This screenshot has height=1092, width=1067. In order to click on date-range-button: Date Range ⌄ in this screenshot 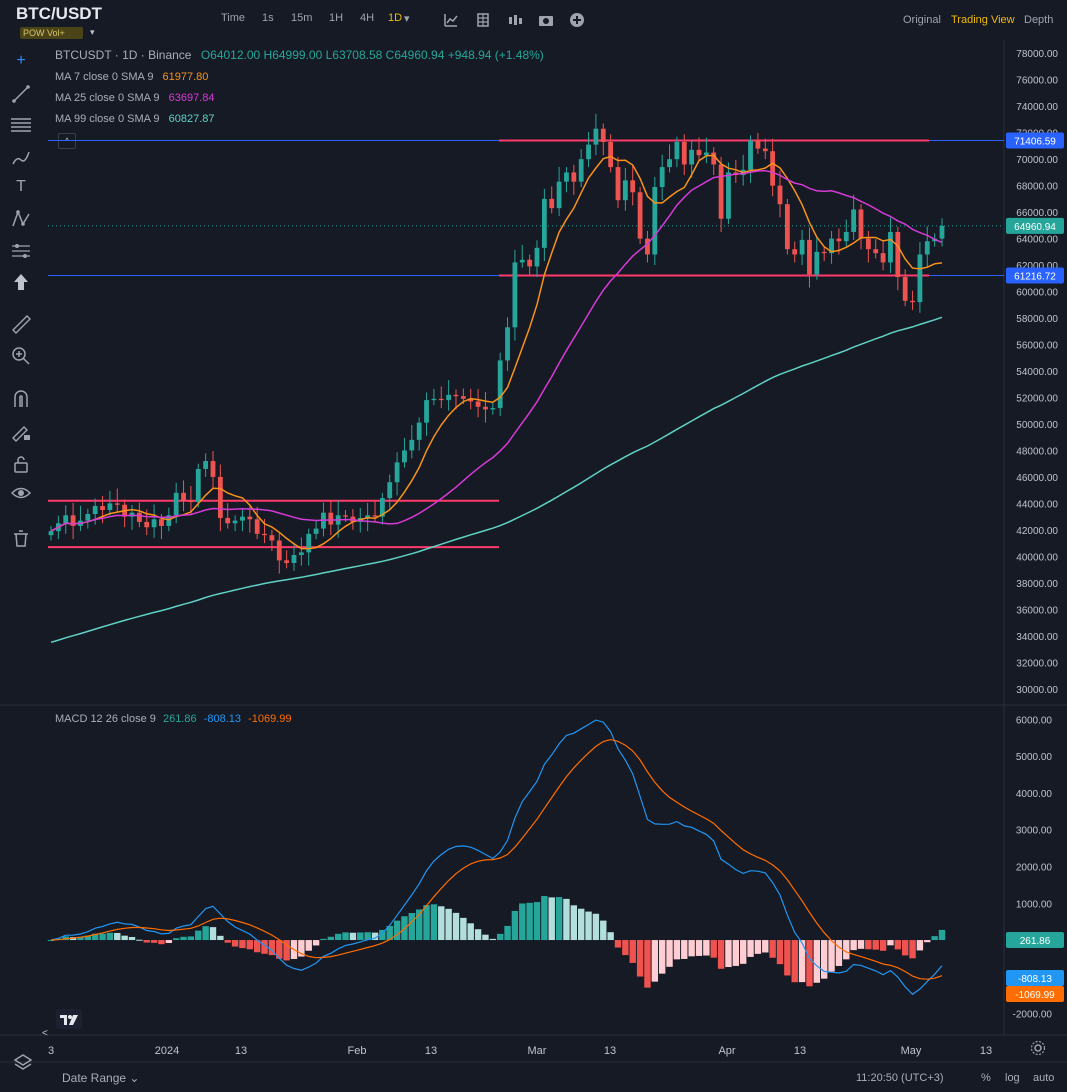, I will do `click(100, 1078)`.